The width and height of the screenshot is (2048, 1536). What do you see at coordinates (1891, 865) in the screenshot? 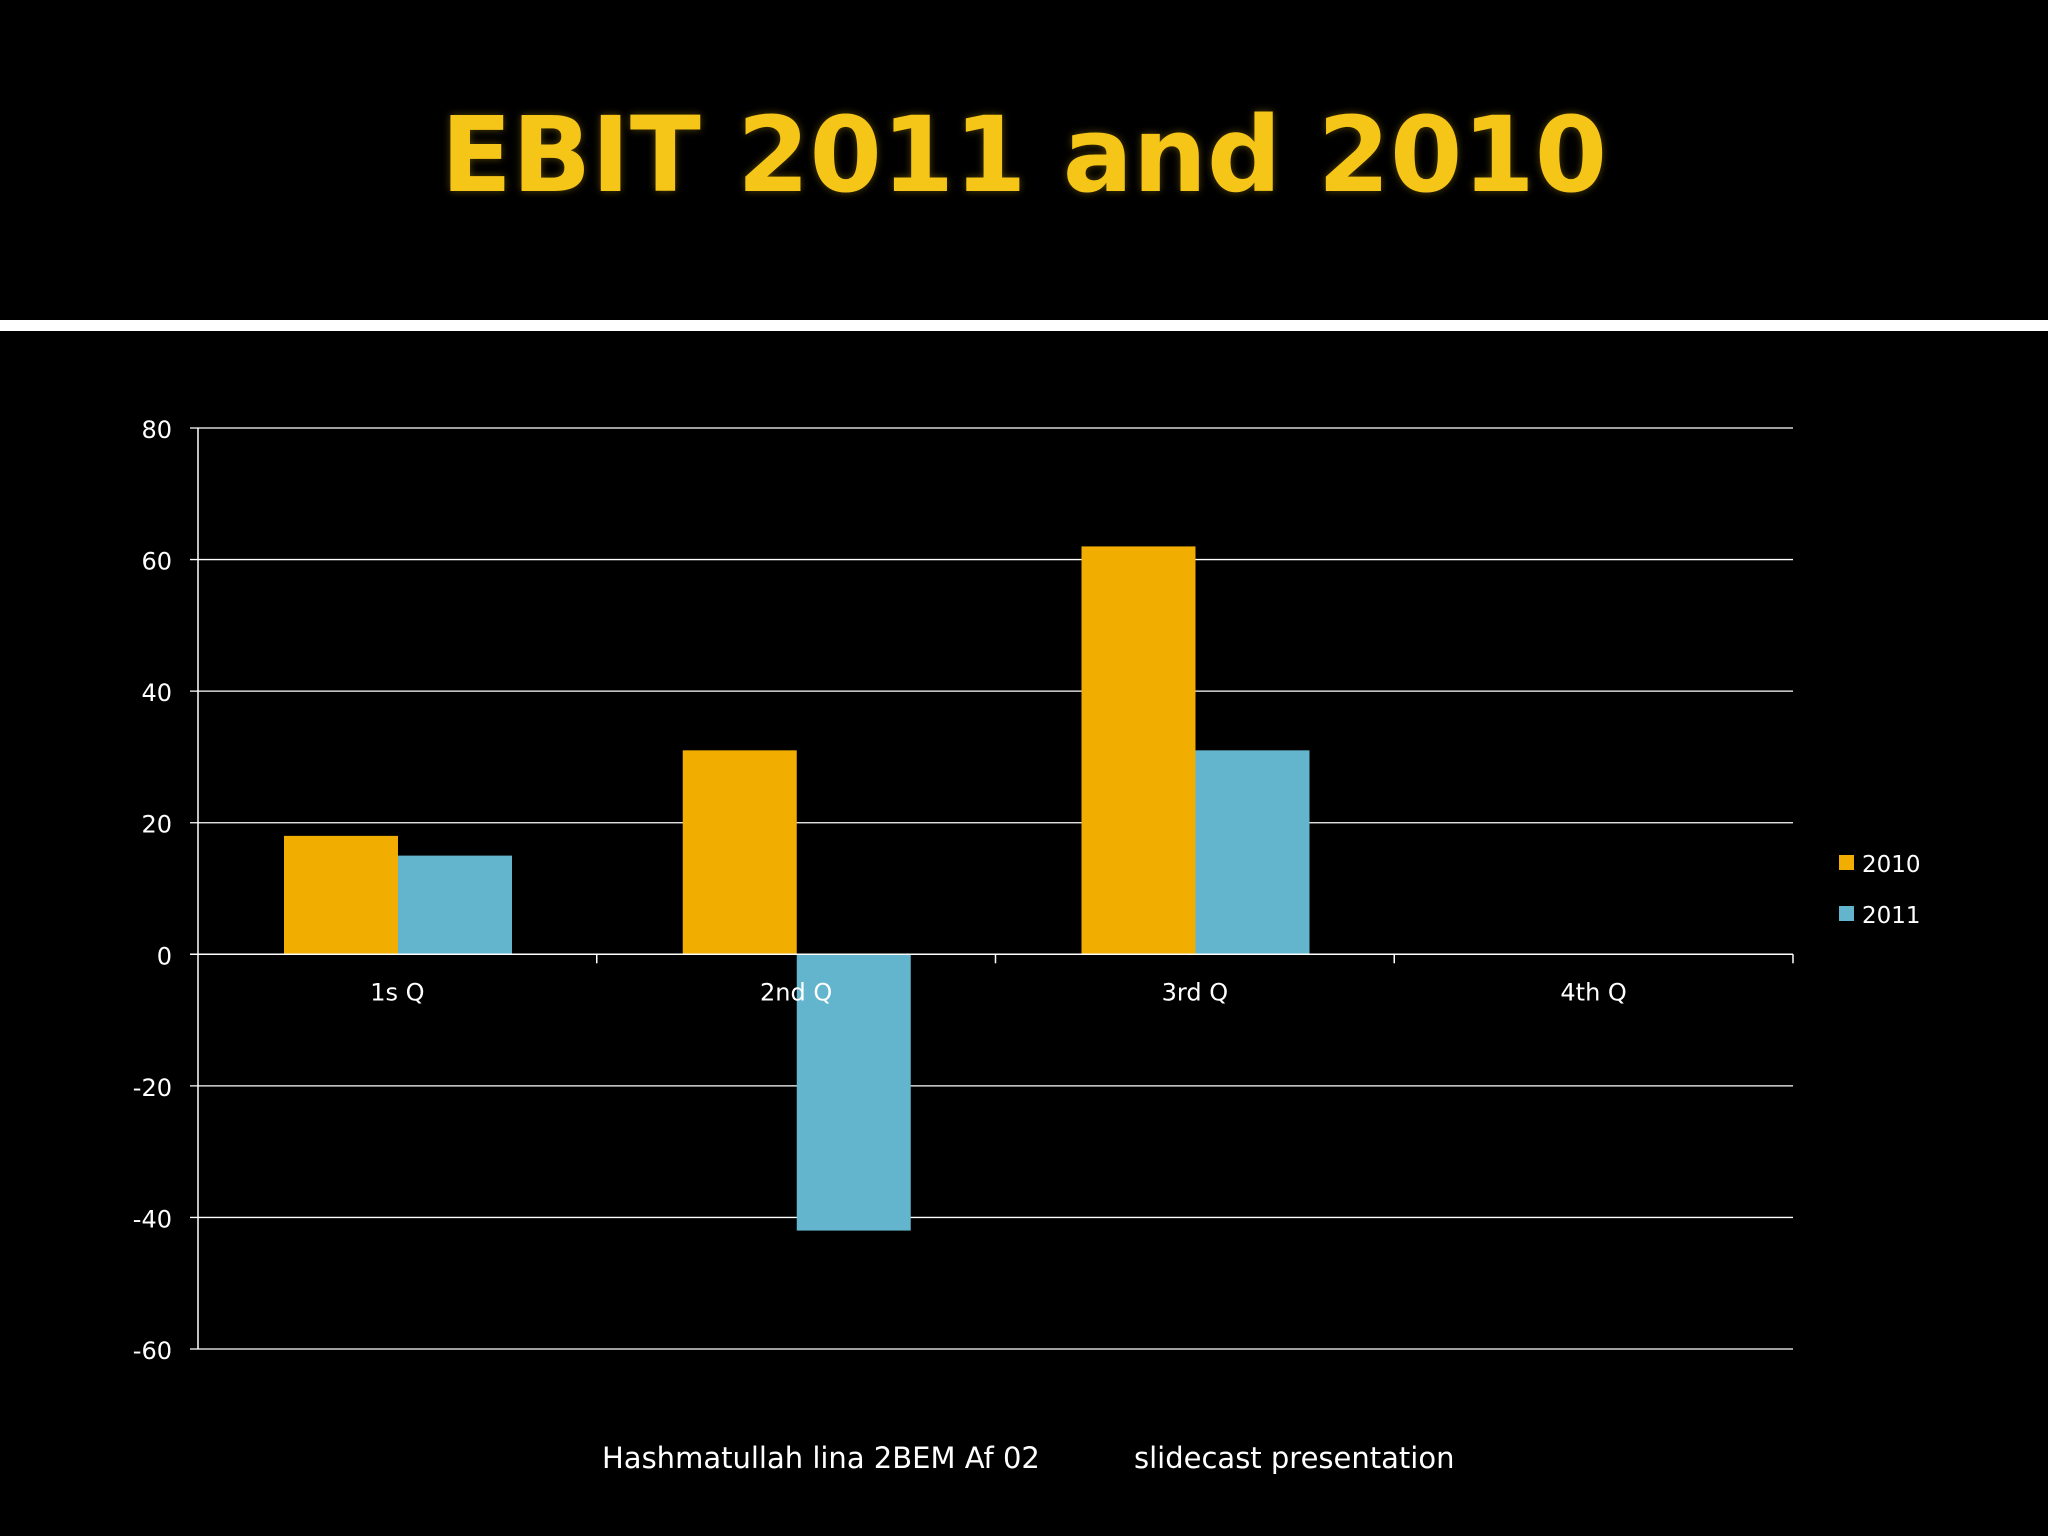
I see `legend-label-2010: 2010` at bounding box center [1891, 865].